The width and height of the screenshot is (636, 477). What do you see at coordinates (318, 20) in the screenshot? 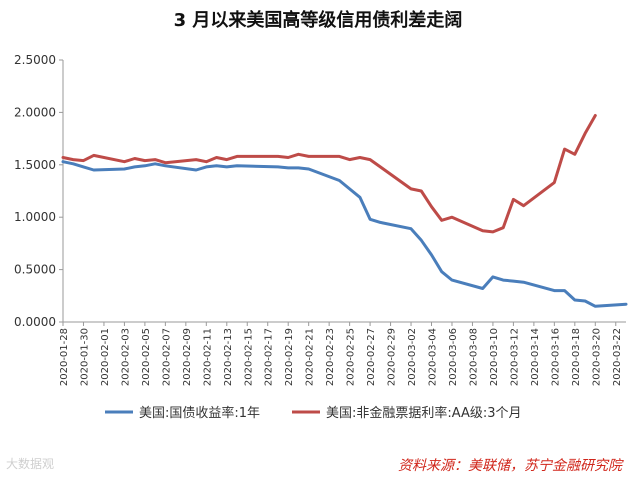
I see `chart-title: 3 月以来美国高等级信用债利差走阔` at bounding box center [318, 20].